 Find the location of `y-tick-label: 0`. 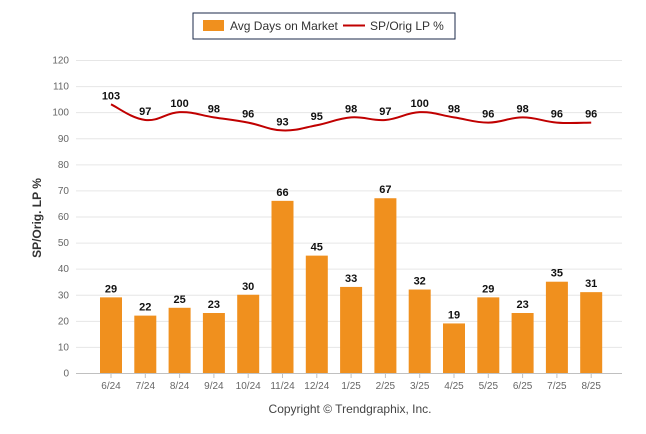

y-tick-label: 0 is located at coordinates (66, 374).